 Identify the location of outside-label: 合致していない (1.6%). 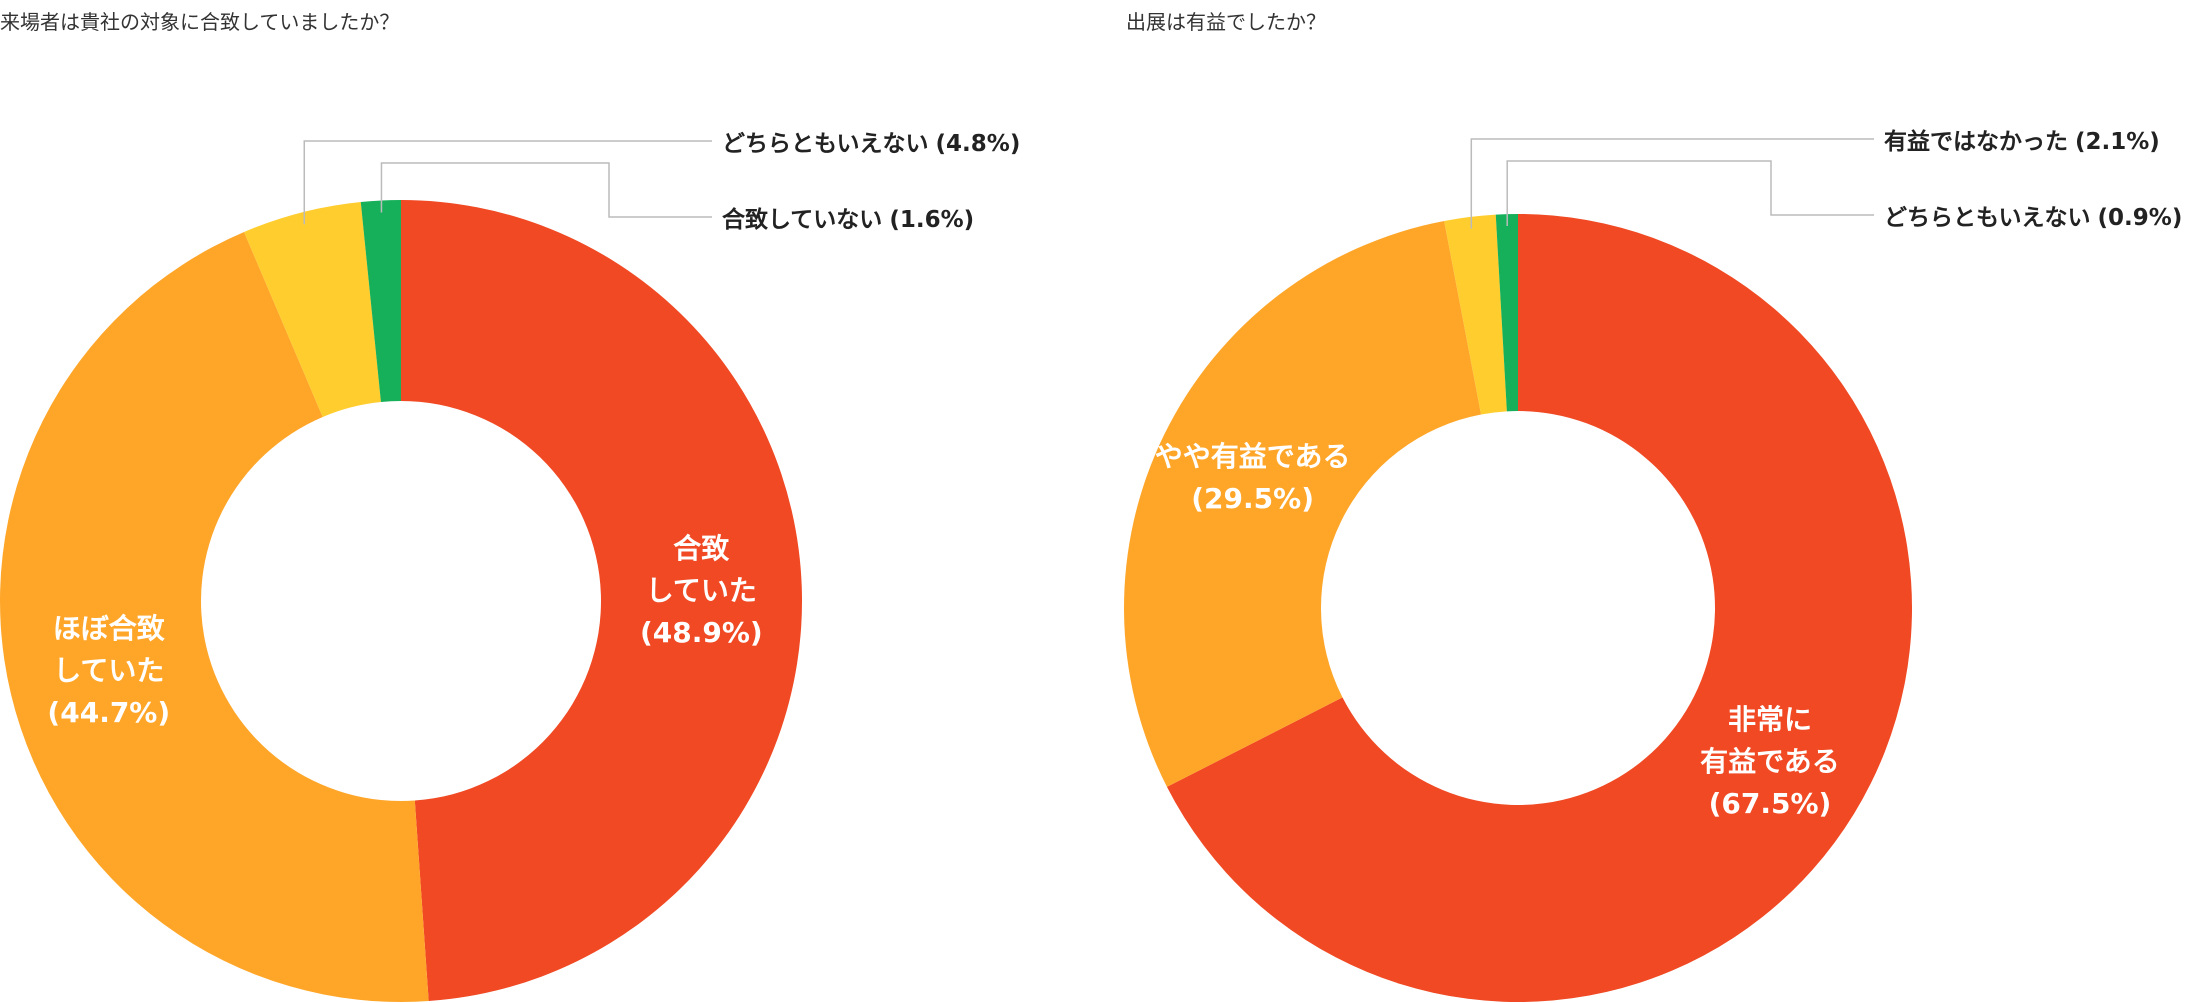
(848, 217).